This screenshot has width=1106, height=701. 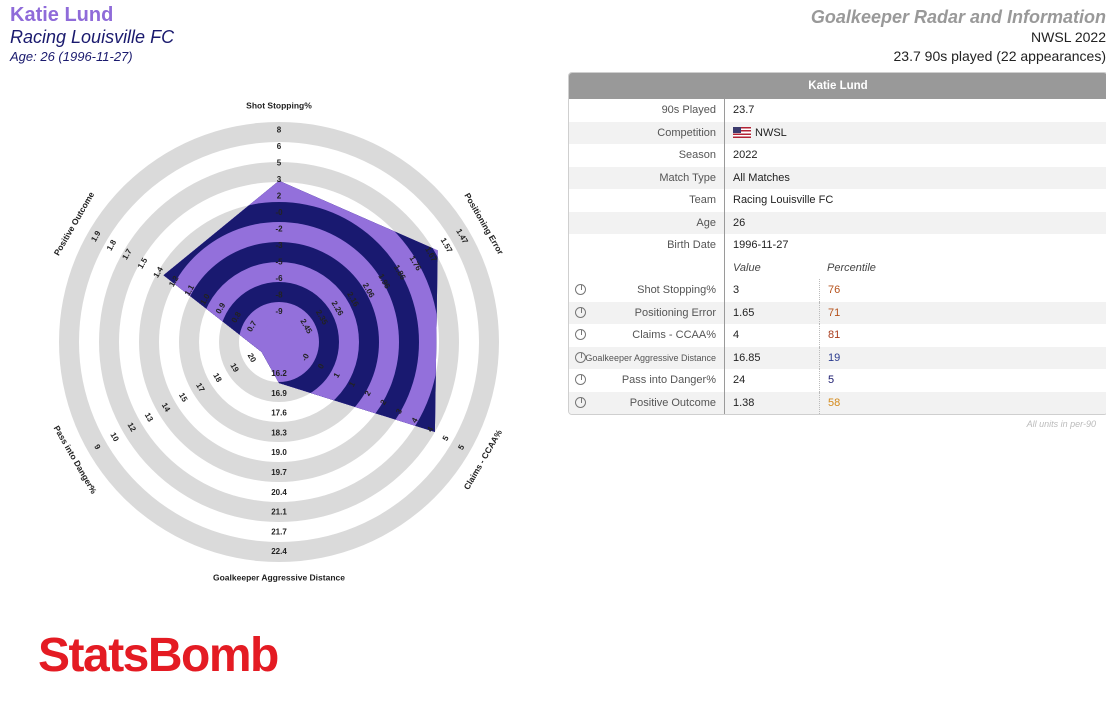 I want to click on axis-label: Goalkeeper Aggressive Distance, so click(x=279, y=577).